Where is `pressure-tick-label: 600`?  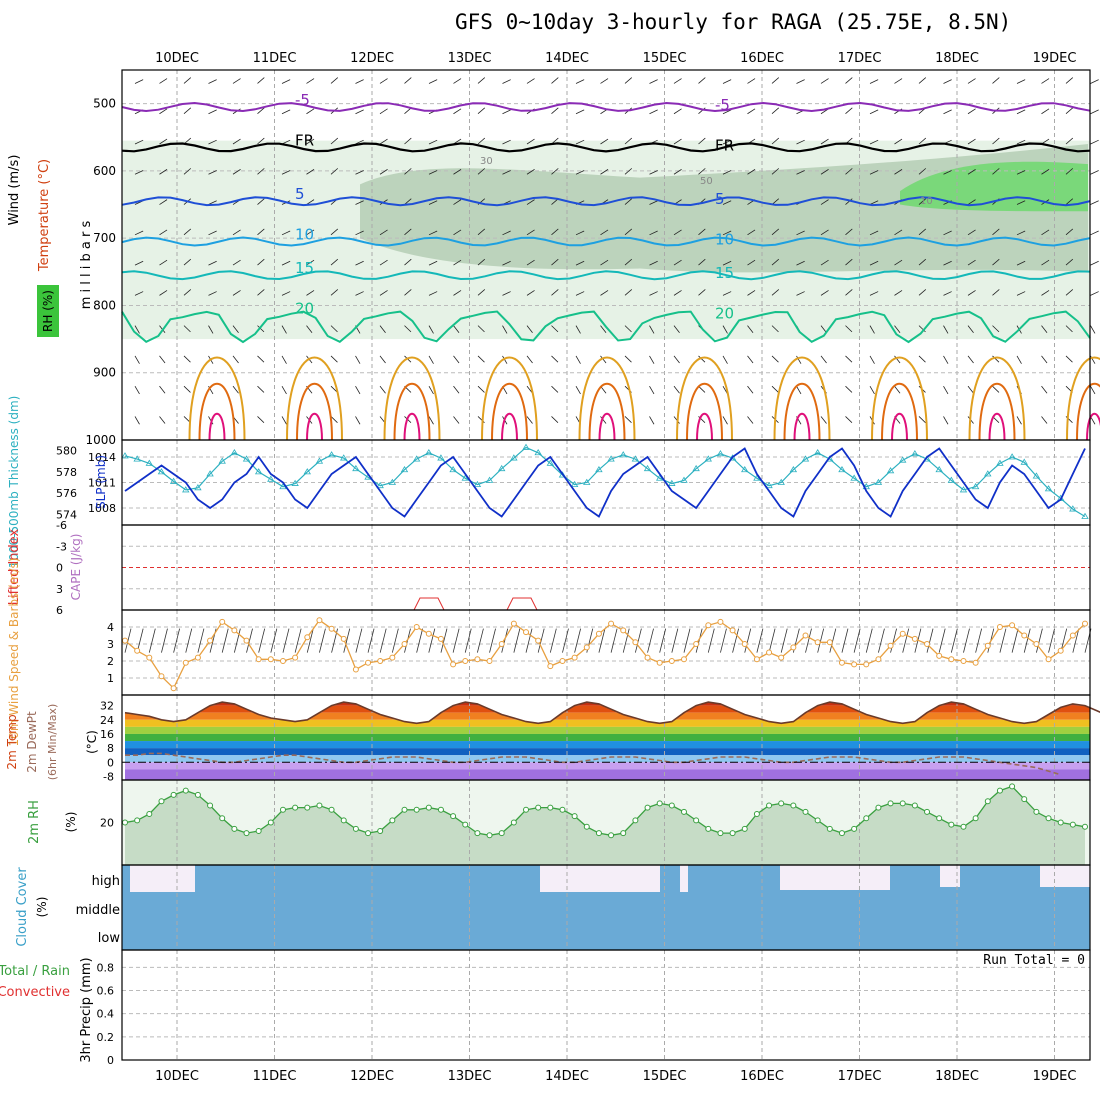
pressure-tick-label: 600 is located at coordinates (104, 171).